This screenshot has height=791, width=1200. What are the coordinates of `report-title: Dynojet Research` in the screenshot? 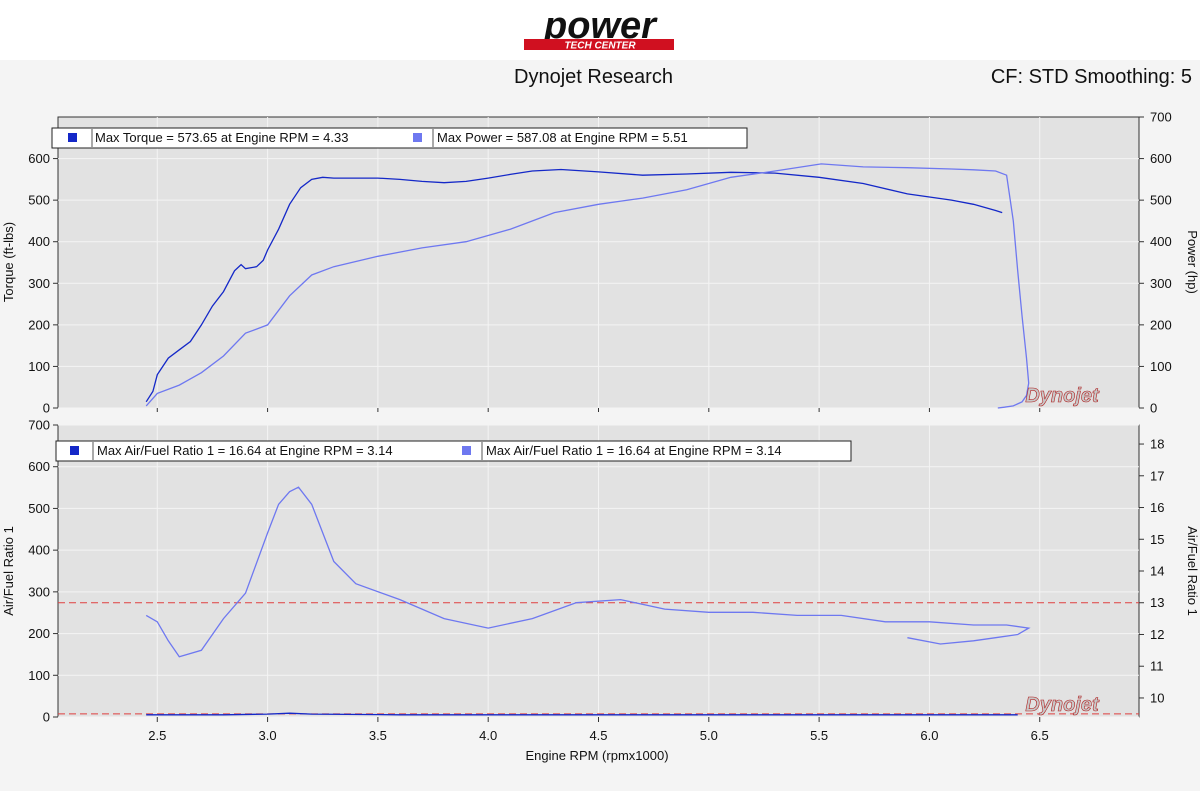 It's located at (593, 77).